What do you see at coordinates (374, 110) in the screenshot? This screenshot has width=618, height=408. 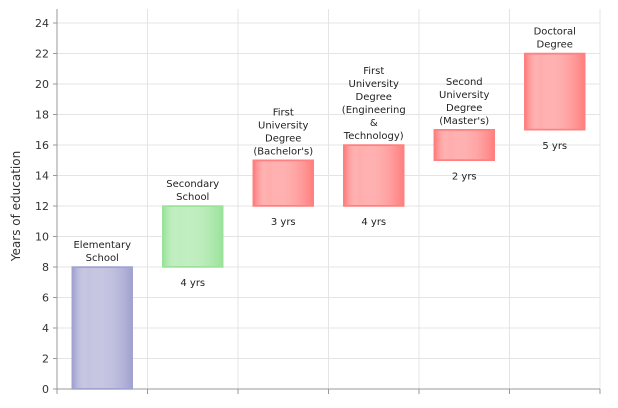 I see `bar-category-label: (Engineering` at bounding box center [374, 110].